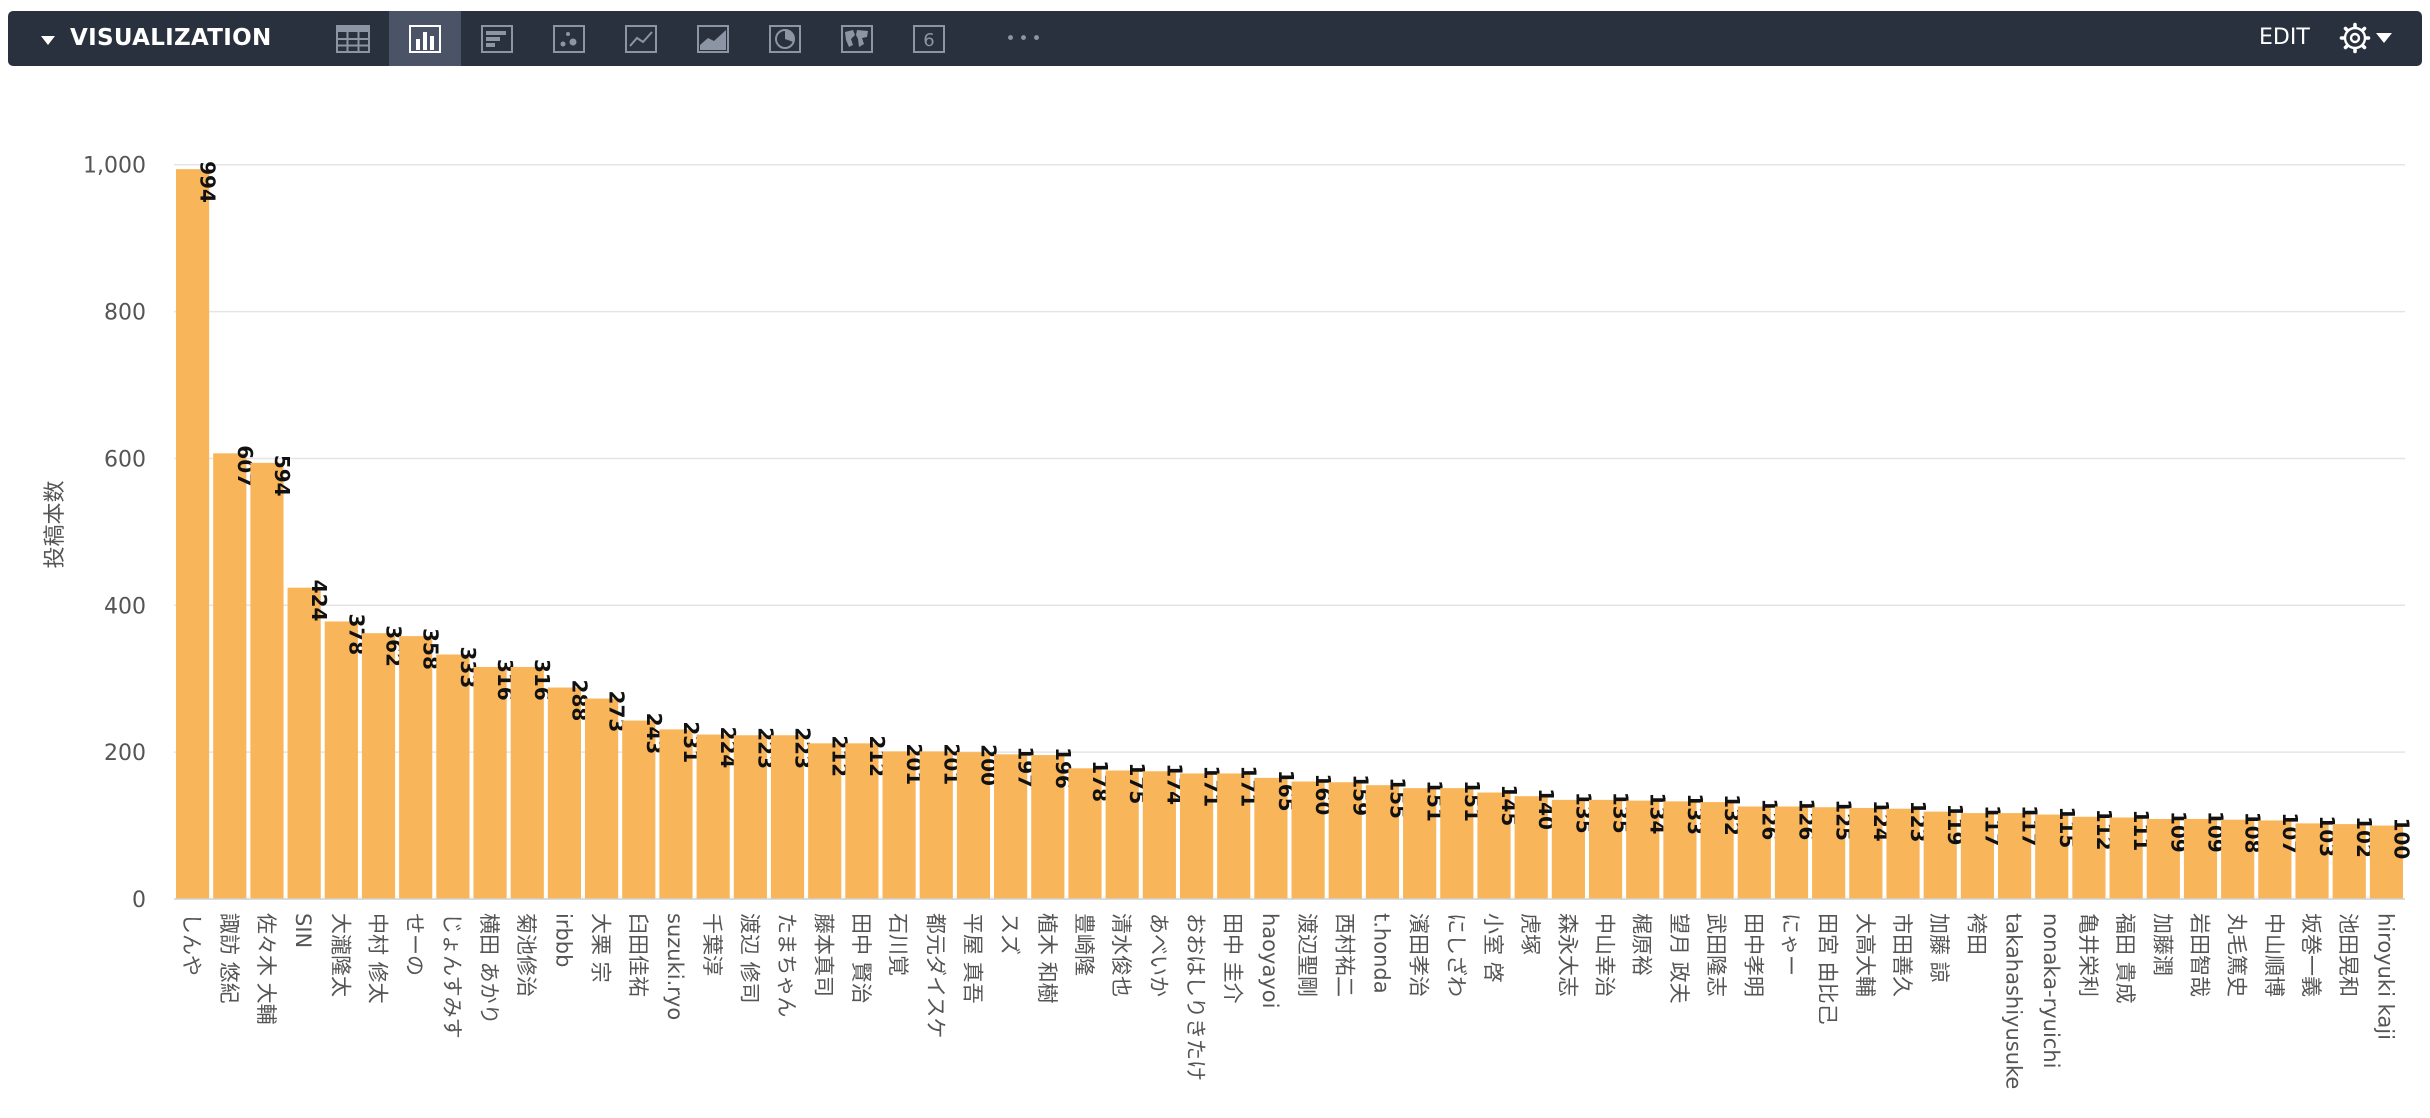  I want to click on single-value-icon: 6, so click(929, 38).